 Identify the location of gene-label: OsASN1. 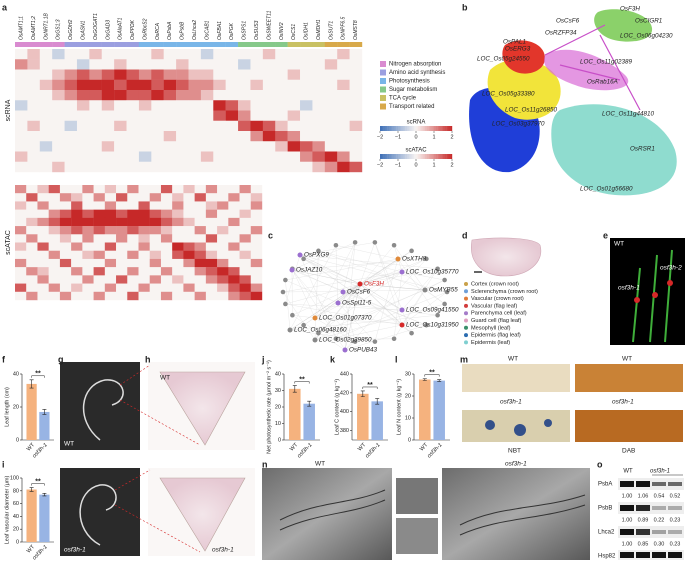
(83, 30).